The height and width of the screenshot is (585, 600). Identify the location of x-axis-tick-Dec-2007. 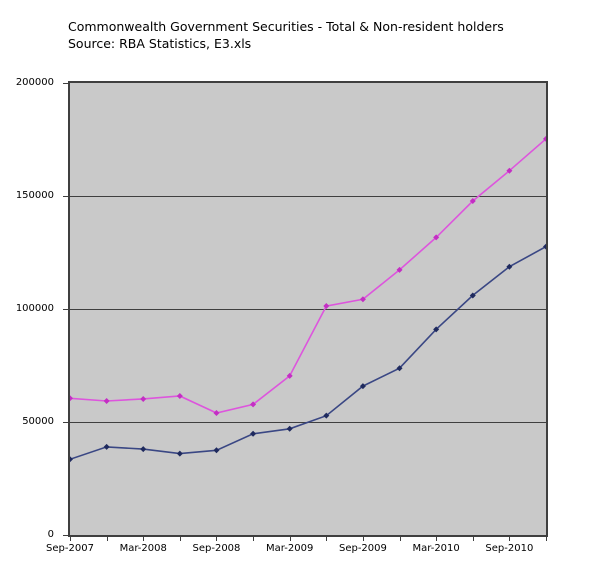
(107, 539).